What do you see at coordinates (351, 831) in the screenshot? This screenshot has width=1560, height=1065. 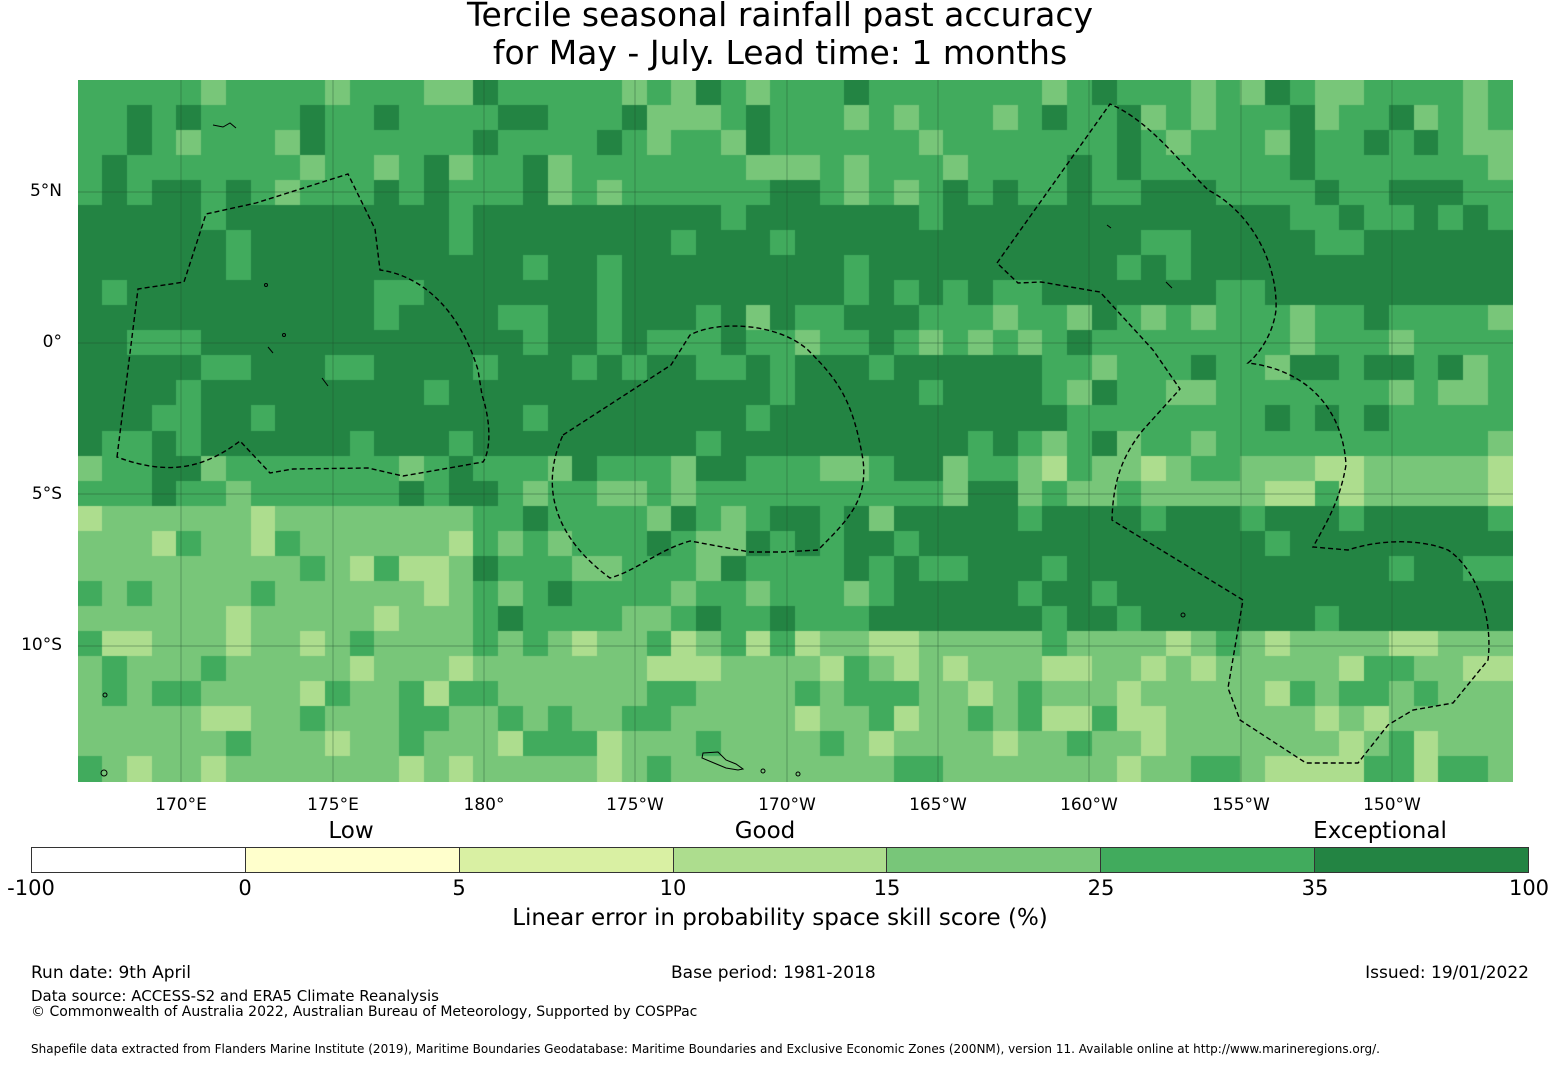 I see `category-low: Low` at bounding box center [351, 831].